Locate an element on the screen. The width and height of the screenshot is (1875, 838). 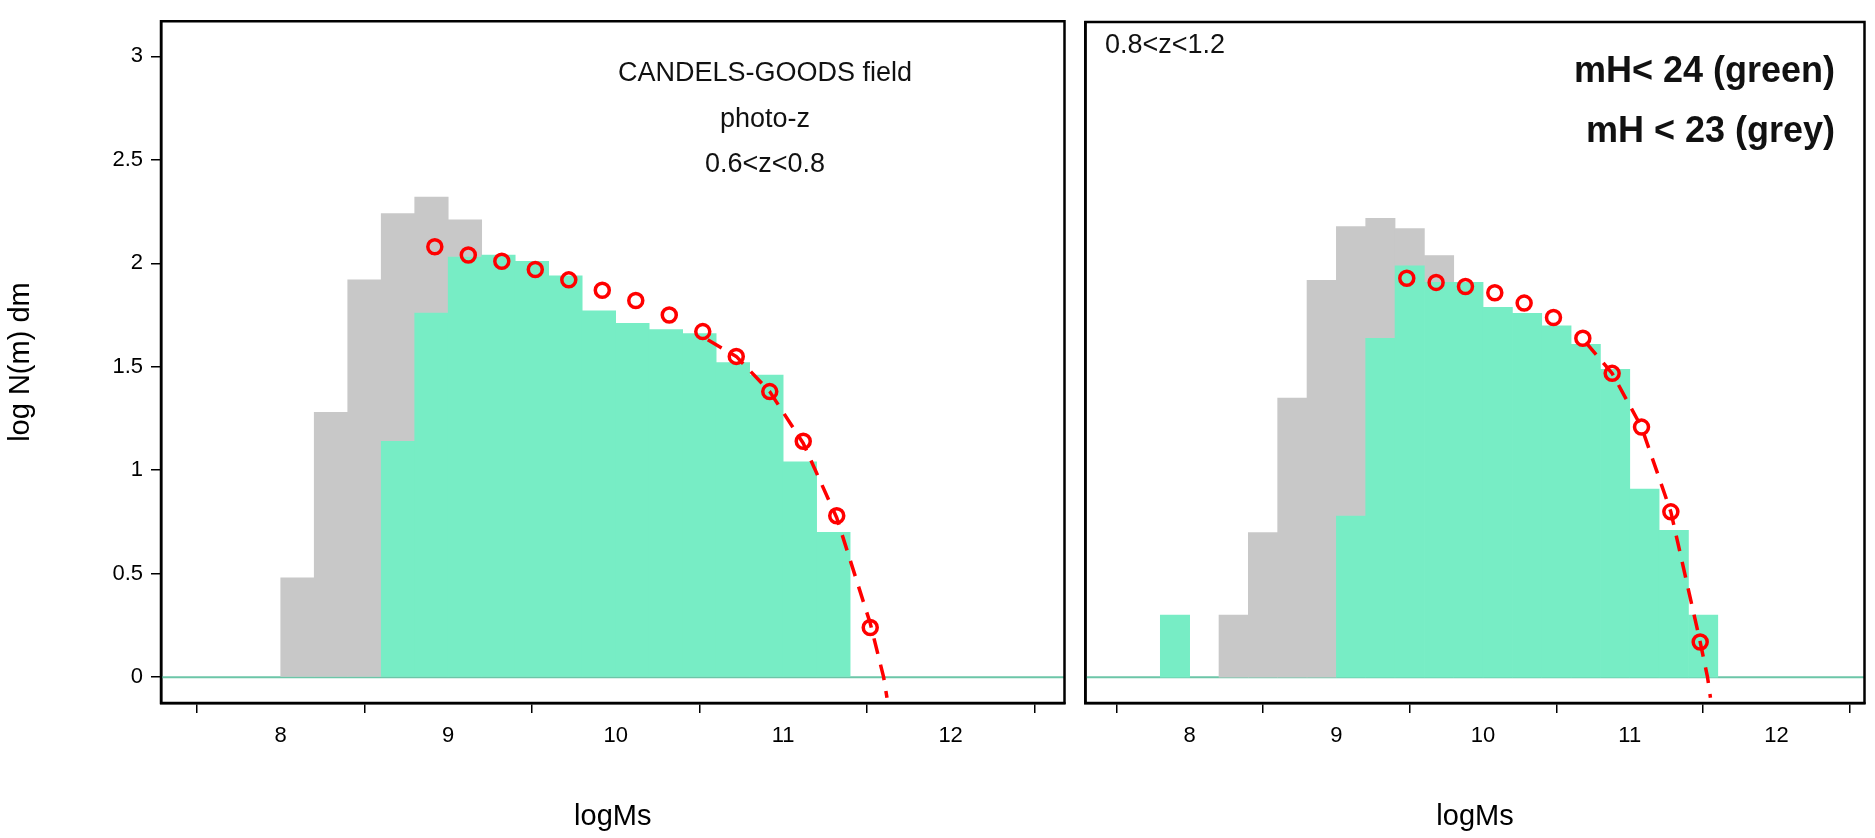
y-tick-label: 1.5 is located at coordinates (127, 365).